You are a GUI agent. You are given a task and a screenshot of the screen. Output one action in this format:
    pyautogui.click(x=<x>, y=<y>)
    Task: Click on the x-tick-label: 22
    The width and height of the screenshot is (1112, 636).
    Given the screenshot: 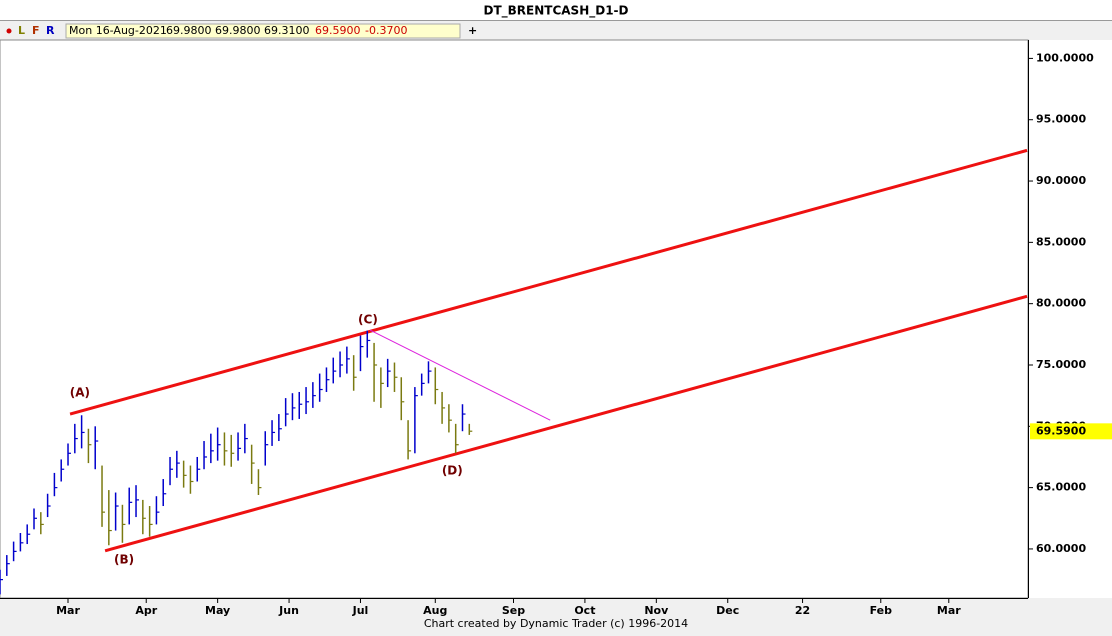 What is the action you would take?
    pyautogui.click(x=802, y=610)
    